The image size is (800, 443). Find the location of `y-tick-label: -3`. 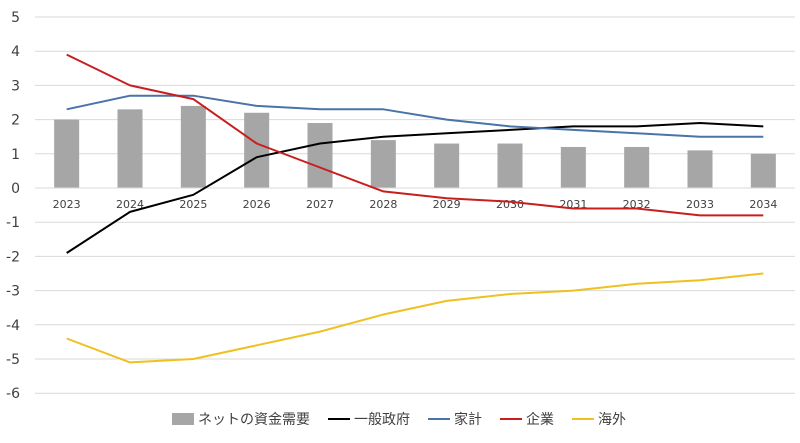

y-tick-label: -3 is located at coordinates (13, 292).